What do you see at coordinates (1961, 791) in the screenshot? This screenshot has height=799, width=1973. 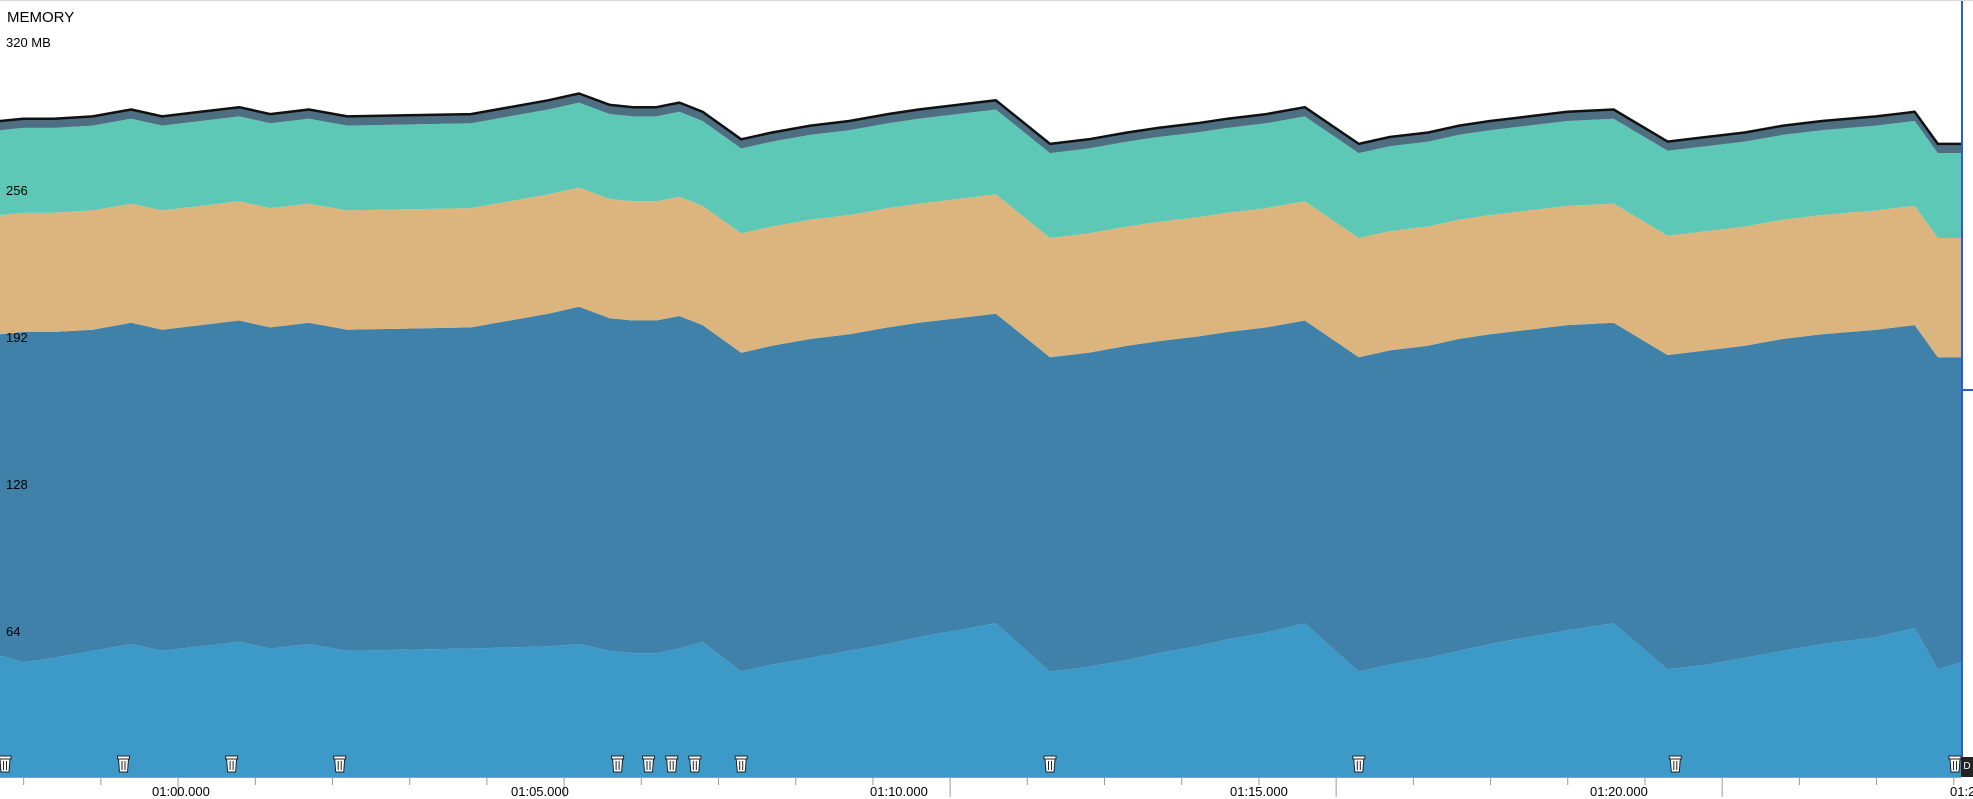 I see `x-time-label: 01:2` at bounding box center [1961, 791].